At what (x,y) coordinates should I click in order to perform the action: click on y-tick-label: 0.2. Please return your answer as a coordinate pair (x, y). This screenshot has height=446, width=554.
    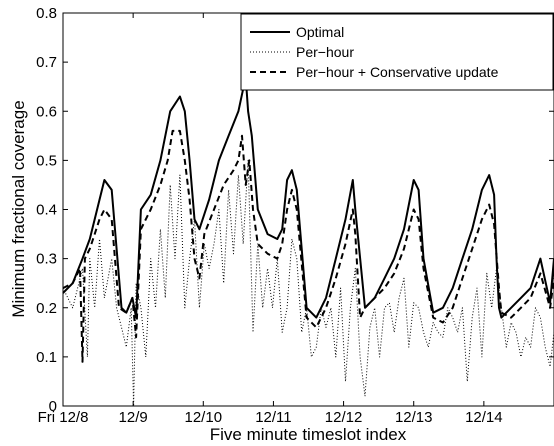
    Looking at the image, I should click on (46, 308).